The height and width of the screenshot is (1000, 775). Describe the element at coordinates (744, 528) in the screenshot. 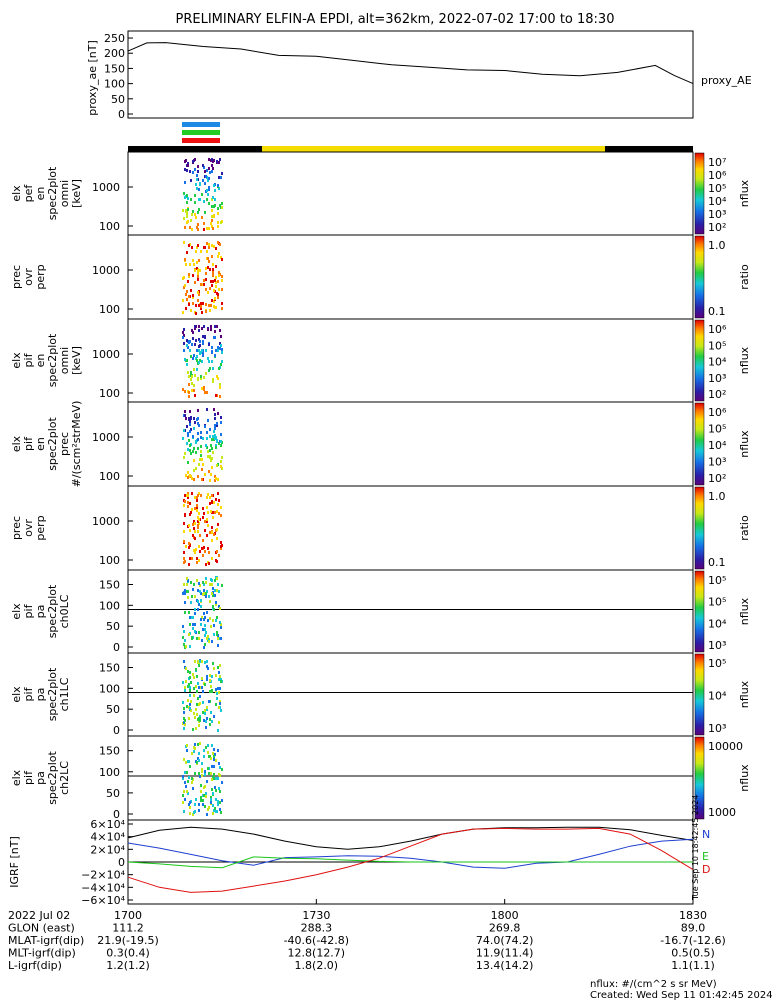

I see `colorbar-label: ratio` at that location.